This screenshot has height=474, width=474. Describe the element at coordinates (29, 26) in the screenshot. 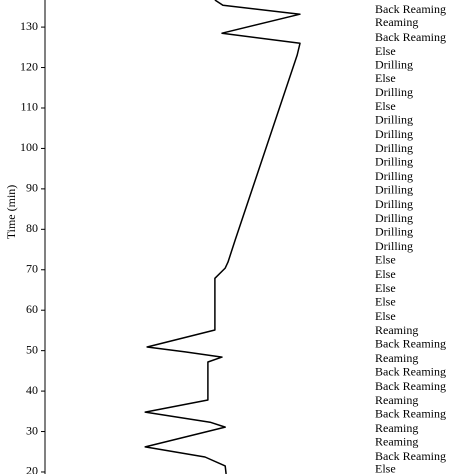

I see `y-tick-label: 130` at that location.